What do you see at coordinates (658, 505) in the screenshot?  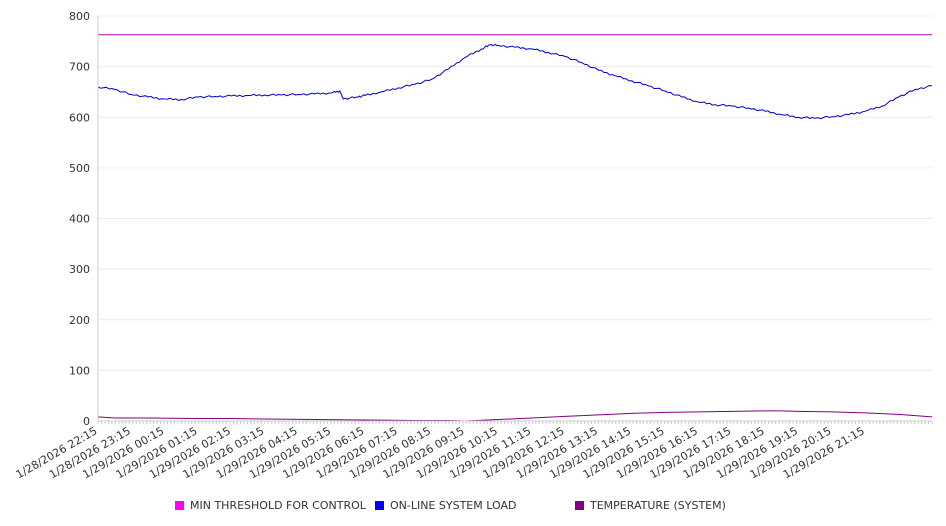 I see `legend-label-temperature: TEMPERATURE (SYSTEM)` at bounding box center [658, 505].